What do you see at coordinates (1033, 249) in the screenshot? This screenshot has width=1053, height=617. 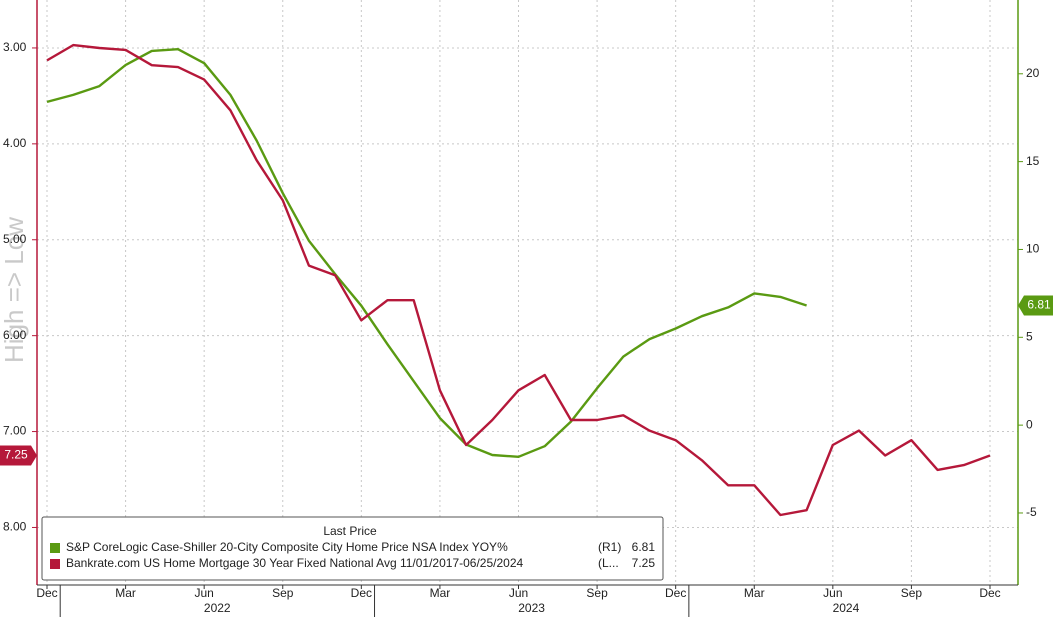 I see `y2-tick-label: 10` at bounding box center [1033, 249].